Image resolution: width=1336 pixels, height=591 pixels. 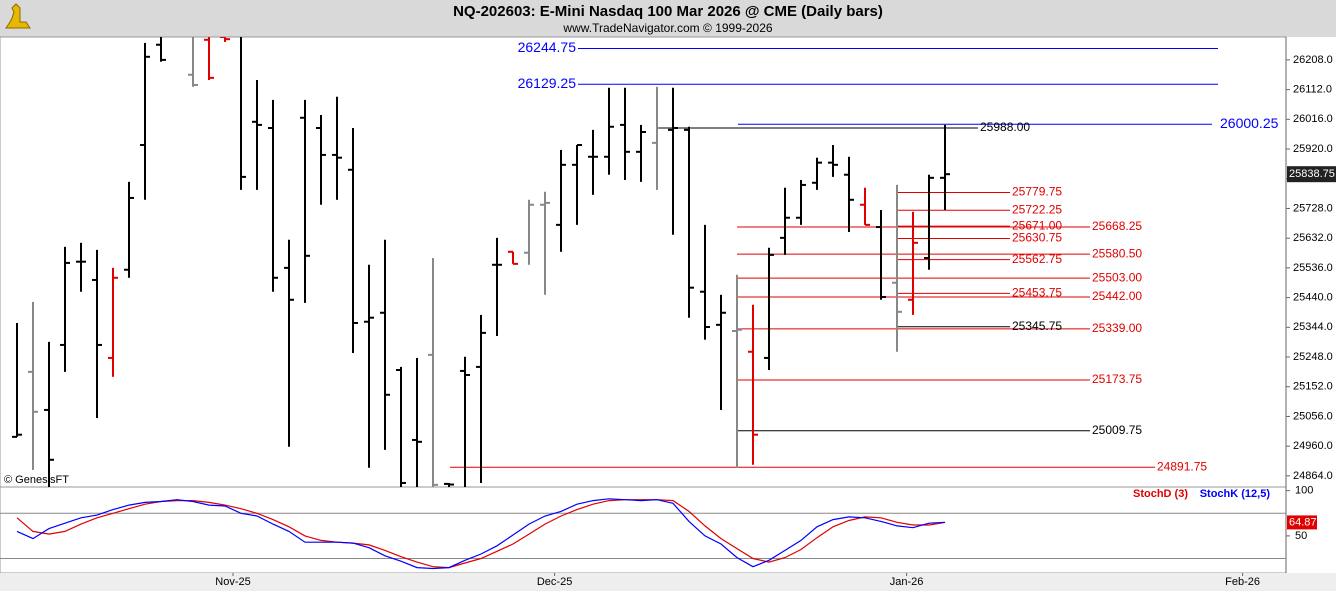 What do you see at coordinates (1037, 326) in the screenshot?
I see `level-label: 25345.75` at bounding box center [1037, 326].